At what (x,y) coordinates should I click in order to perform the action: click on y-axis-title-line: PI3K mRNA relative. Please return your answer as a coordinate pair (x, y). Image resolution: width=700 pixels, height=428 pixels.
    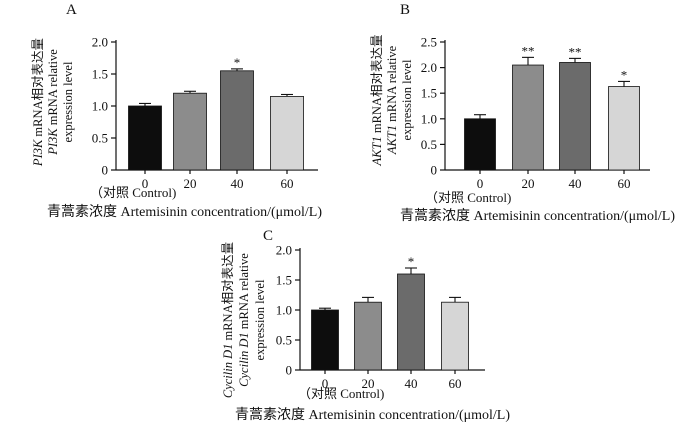
    Looking at the image, I should click on (53, 102).